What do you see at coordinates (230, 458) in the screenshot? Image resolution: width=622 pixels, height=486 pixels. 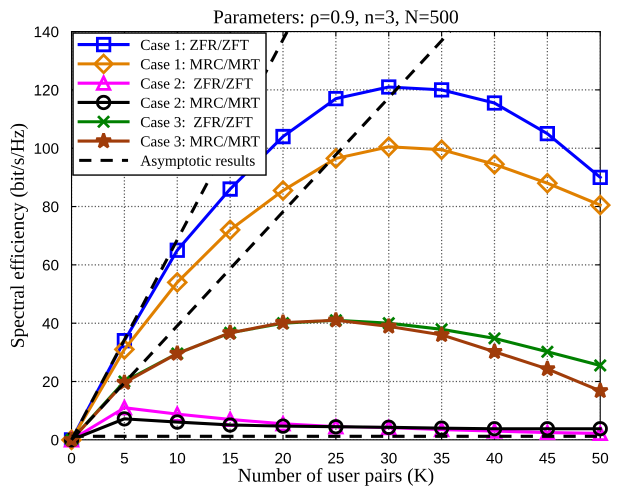 I see `x-tick-label: 15` at bounding box center [230, 458].